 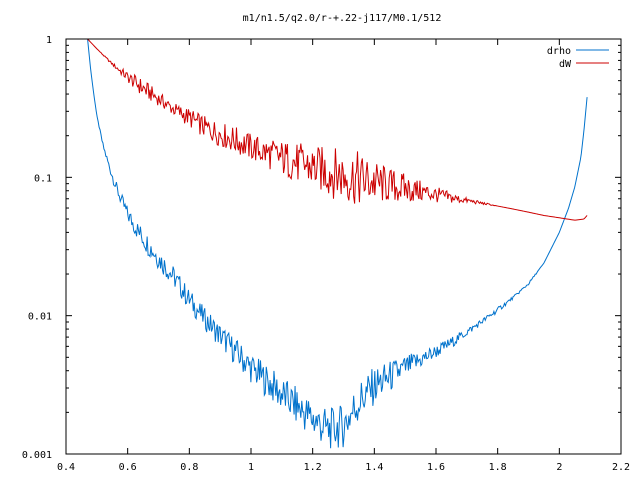 What do you see at coordinates (621, 467) in the screenshot?
I see `x-tick-label: 2.2` at bounding box center [621, 467].